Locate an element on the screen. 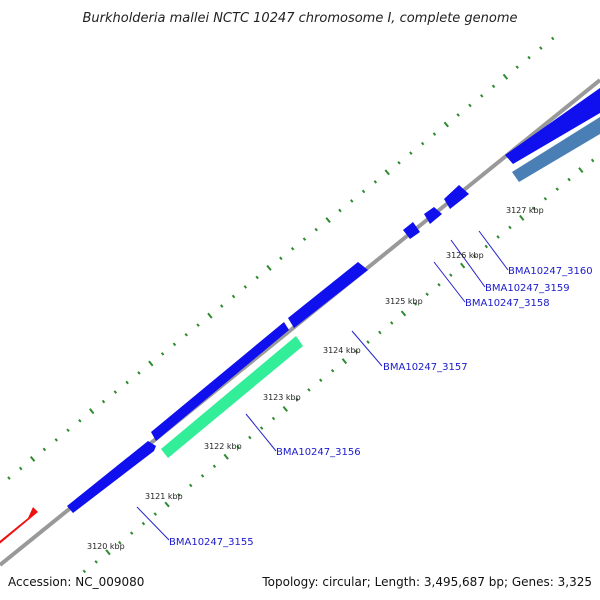 This screenshot has width=600, height=600. kbp-label: 3120 kbp is located at coordinates (106, 546).